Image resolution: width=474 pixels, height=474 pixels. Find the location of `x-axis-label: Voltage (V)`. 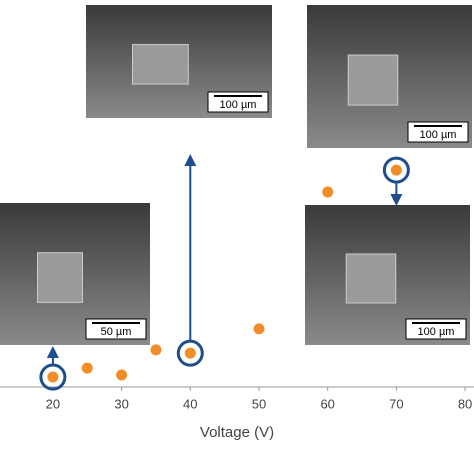

x-axis-label: Voltage (V) is located at coordinates (237, 432).